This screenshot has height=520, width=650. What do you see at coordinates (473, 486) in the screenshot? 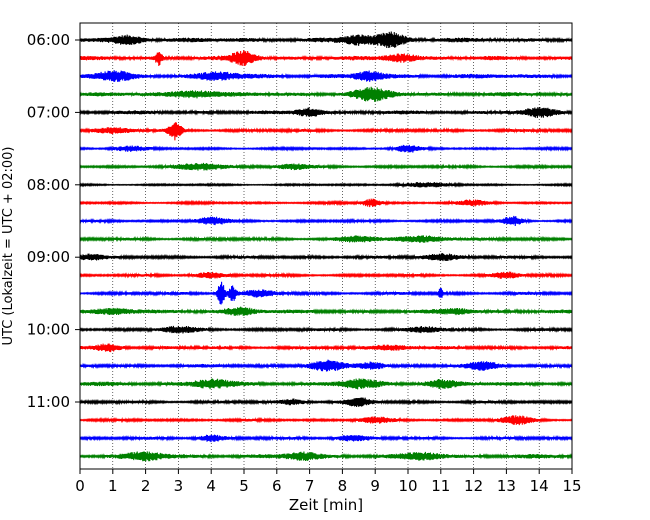
I see `x-tick-label-12: 12` at bounding box center [473, 486].